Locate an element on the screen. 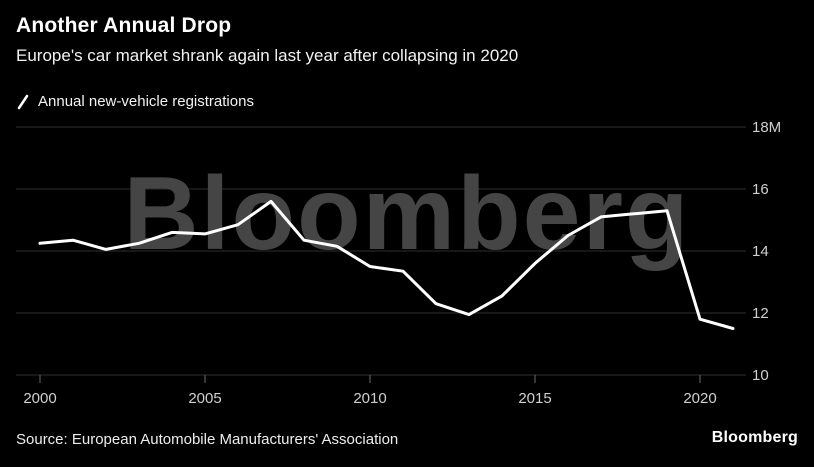 This screenshot has height=467, width=814. y-axis-label: 18M is located at coordinates (766, 127).